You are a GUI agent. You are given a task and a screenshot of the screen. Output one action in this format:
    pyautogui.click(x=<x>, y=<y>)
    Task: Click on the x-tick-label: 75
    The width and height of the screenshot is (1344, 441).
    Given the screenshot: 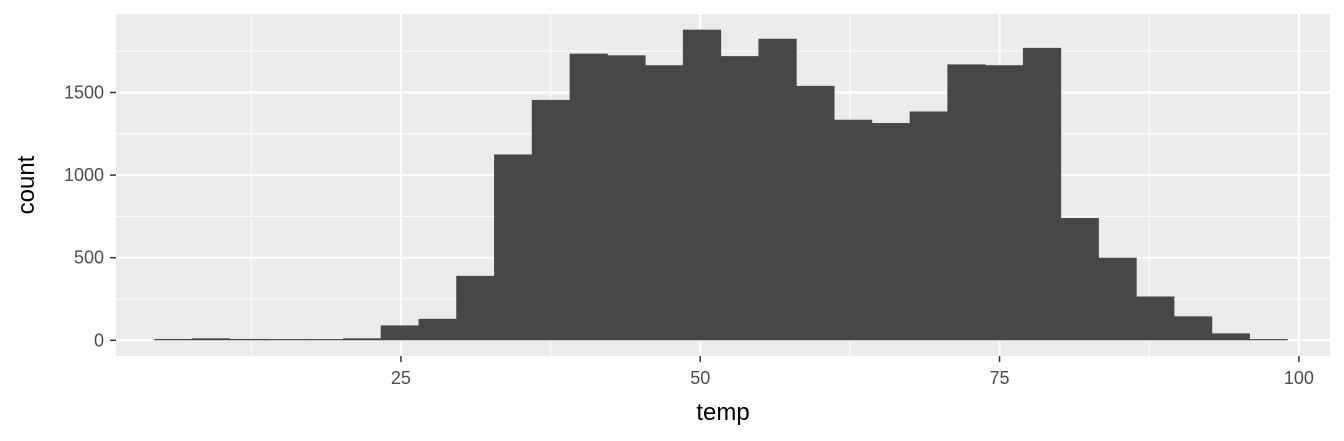 What is the action you would take?
    pyautogui.click(x=1000, y=378)
    